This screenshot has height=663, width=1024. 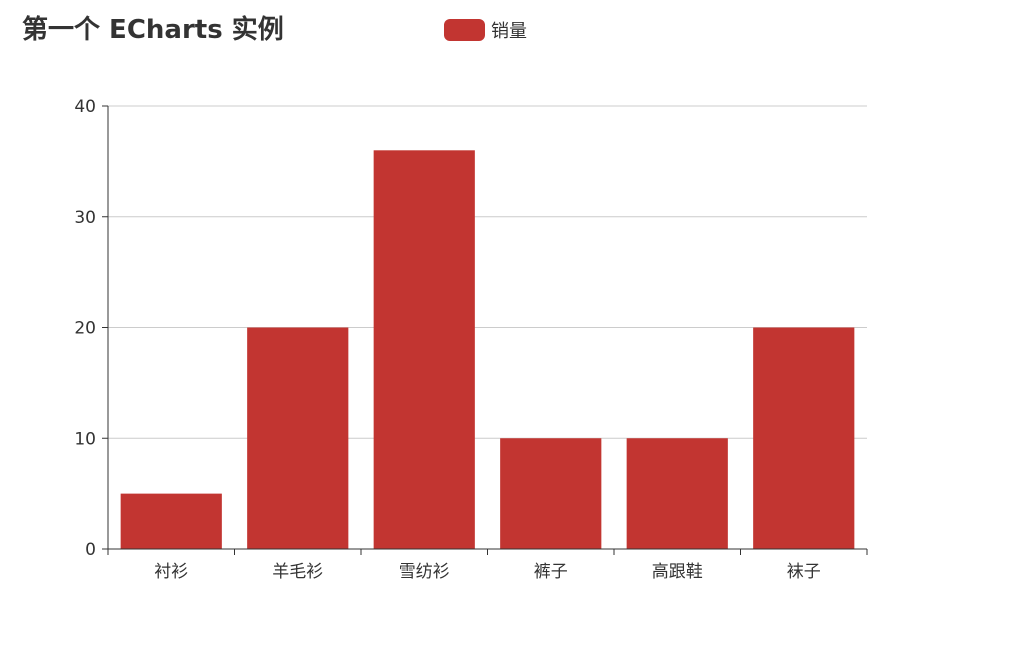 I want to click on chart-title: 第一个 ECharts 实例, so click(x=153, y=30).